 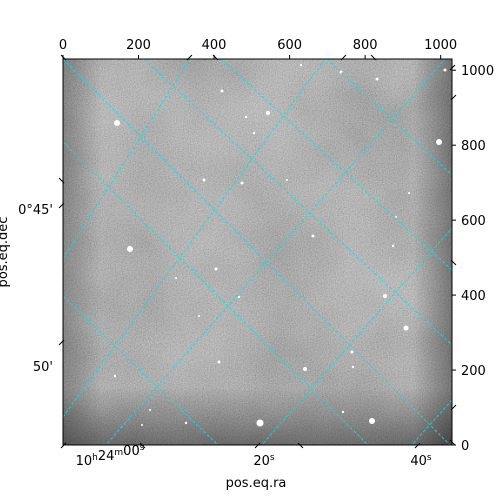 I want to click on dec-tick-label: 0°45', so click(x=35, y=210).